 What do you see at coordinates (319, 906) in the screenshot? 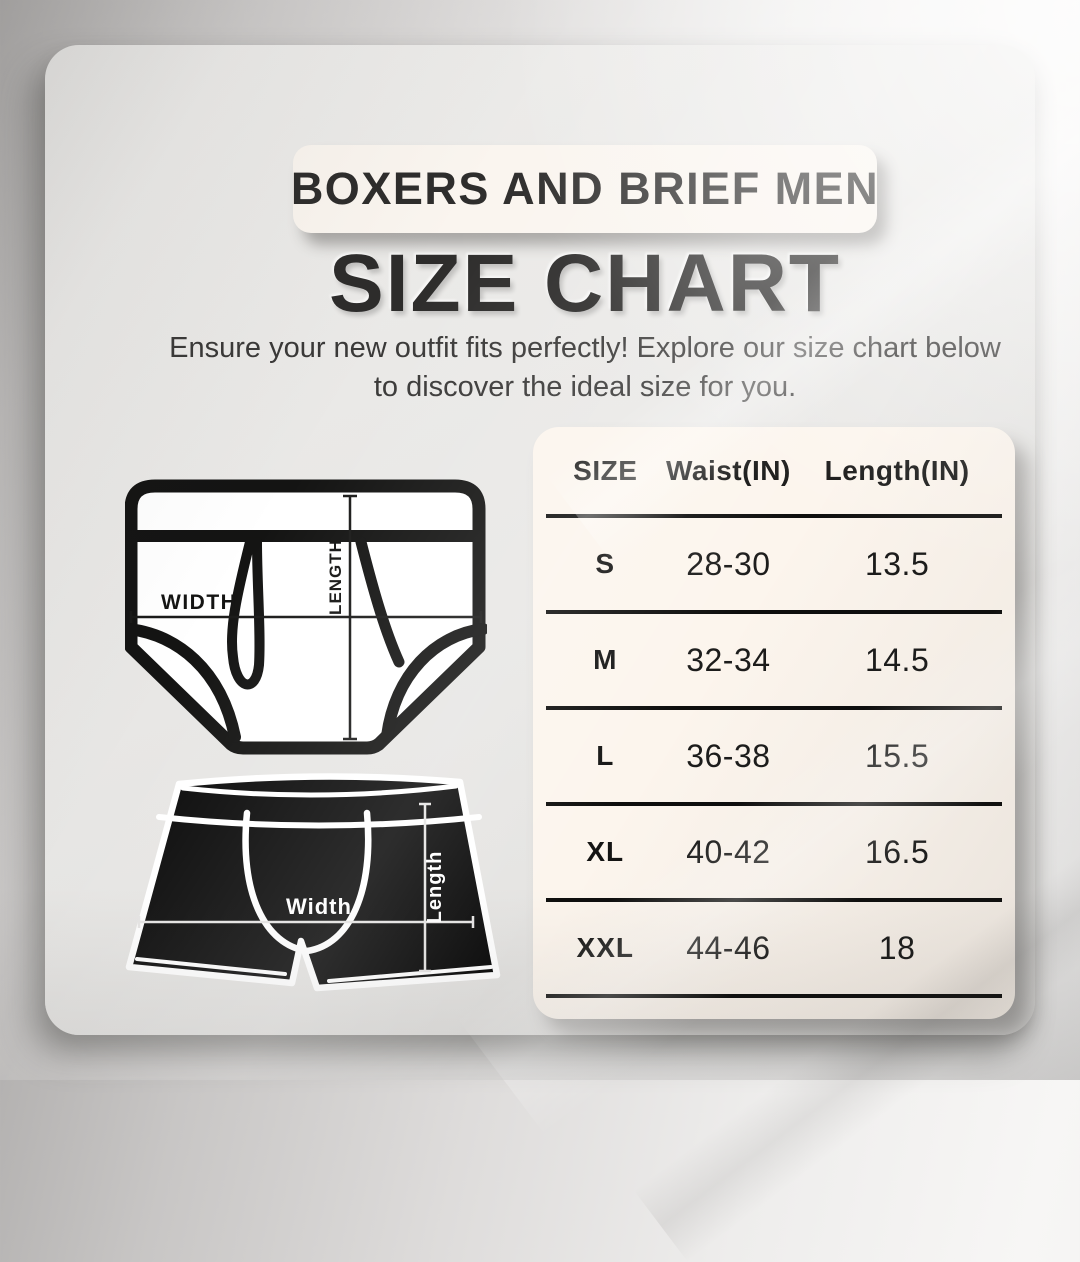
I see `boxer-width-label: Width` at bounding box center [319, 906].